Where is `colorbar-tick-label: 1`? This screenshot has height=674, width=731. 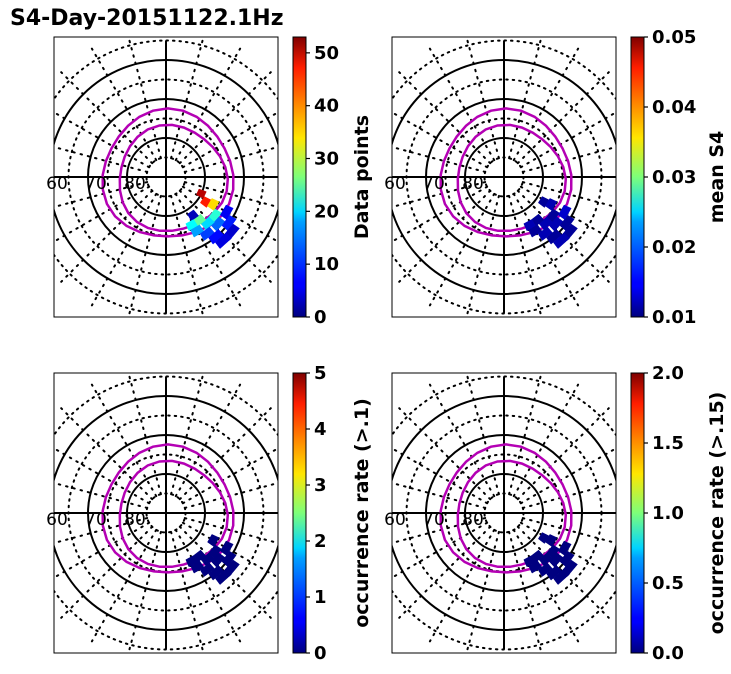 colorbar-tick-label: 1 is located at coordinates (320, 597).